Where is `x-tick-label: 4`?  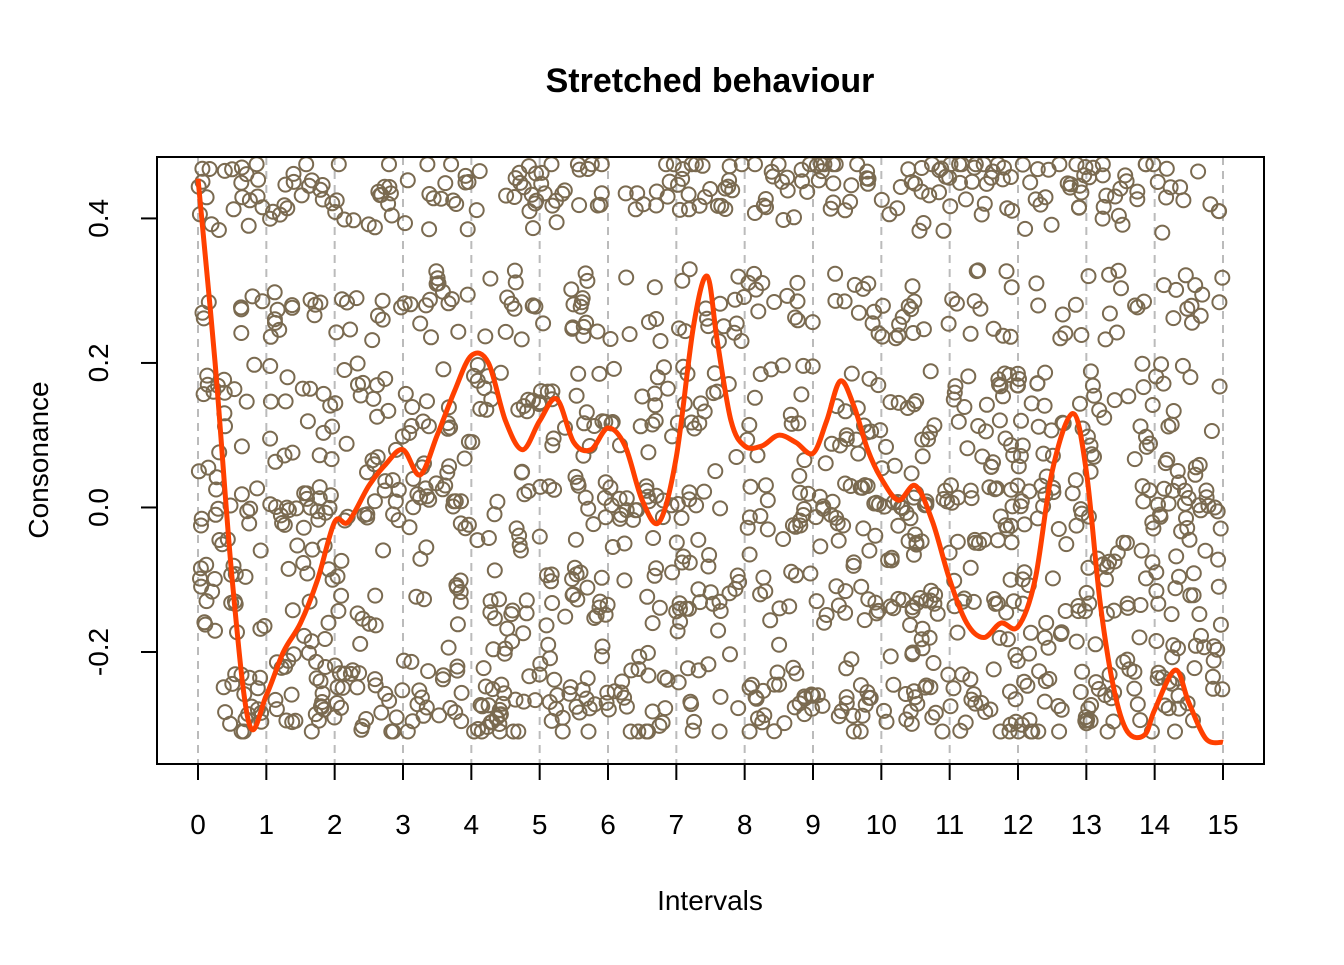 x-tick-label: 4 is located at coordinates (472, 824).